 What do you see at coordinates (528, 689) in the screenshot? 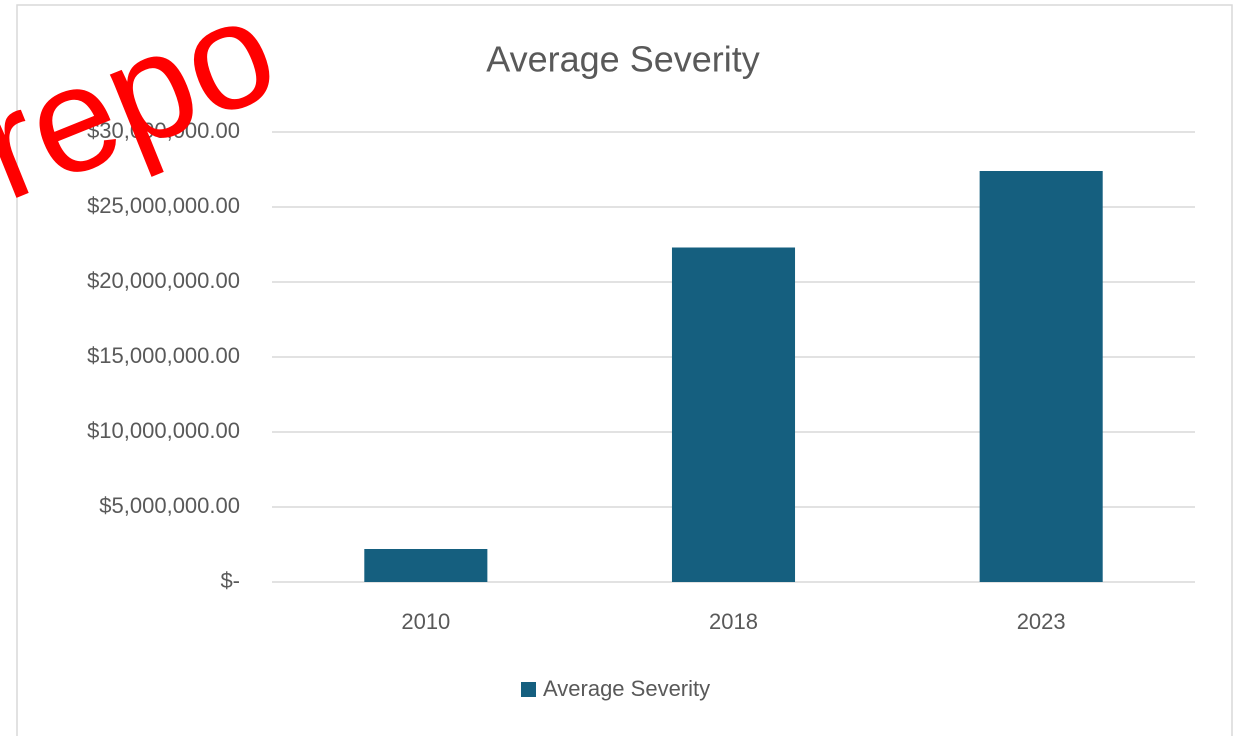
I see `legend-swatch` at bounding box center [528, 689].